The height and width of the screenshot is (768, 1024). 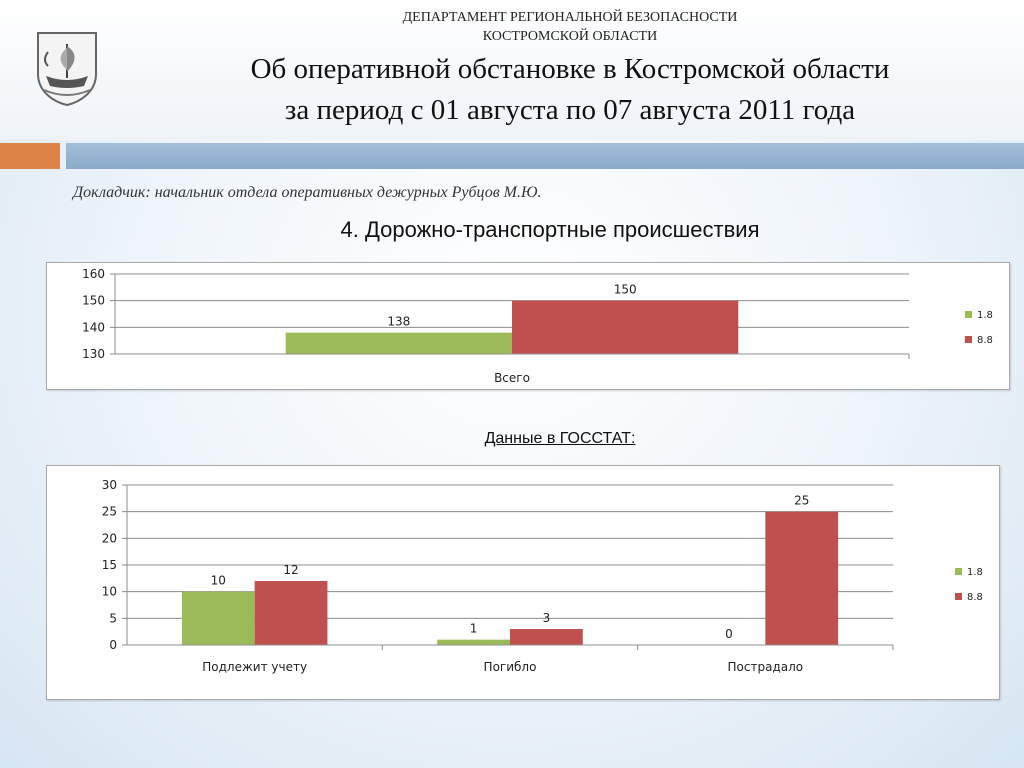 What do you see at coordinates (560, 438) in the screenshot?
I see `gosstat-title: Данные в ГОССТАТ:` at bounding box center [560, 438].